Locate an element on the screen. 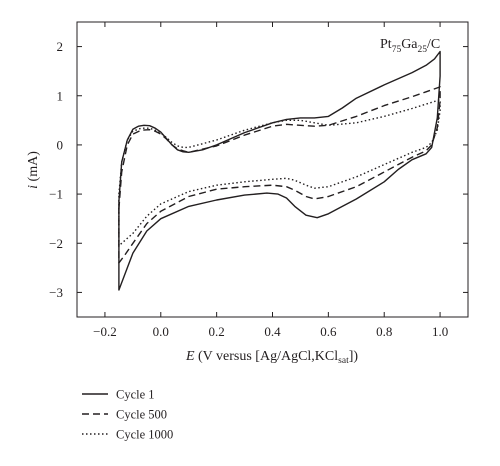 Image resolution: width=500 pixels, height=466 pixels. y-tick-label: −3 is located at coordinates (56, 292).